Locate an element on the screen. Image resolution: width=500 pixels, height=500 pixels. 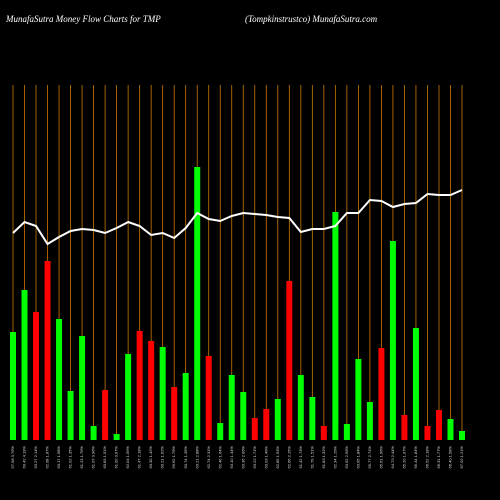
x-tick-label: 60.21 1.62% is located at coordinates (162, 457).